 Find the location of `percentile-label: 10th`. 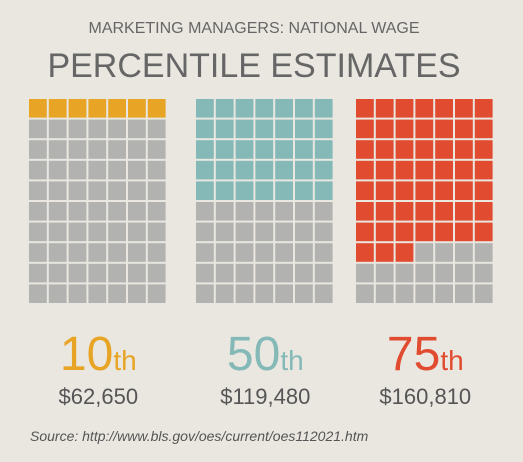

percentile-label: 10th is located at coordinates (98, 354).